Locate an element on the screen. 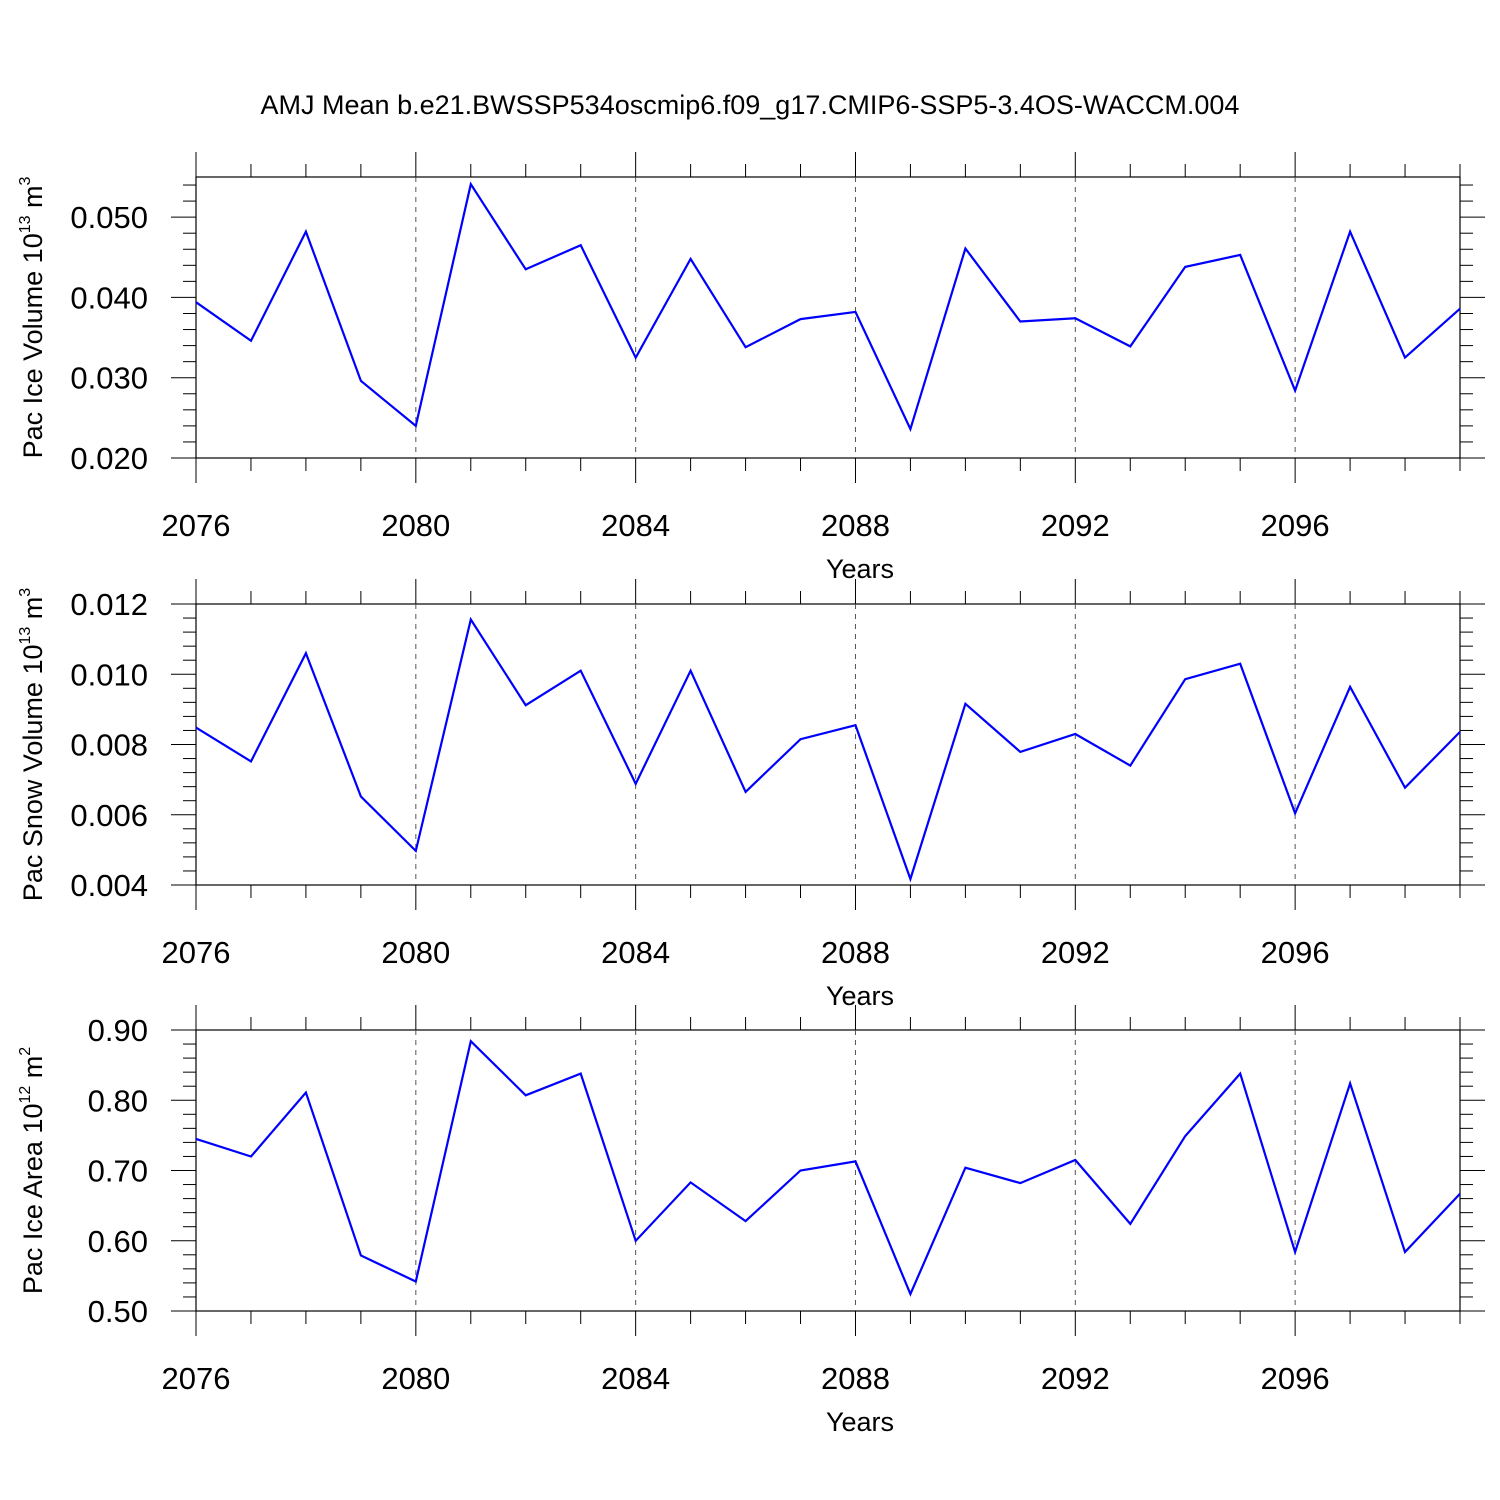  y-tick-label: 0.90 is located at coordinates (118, 1030).